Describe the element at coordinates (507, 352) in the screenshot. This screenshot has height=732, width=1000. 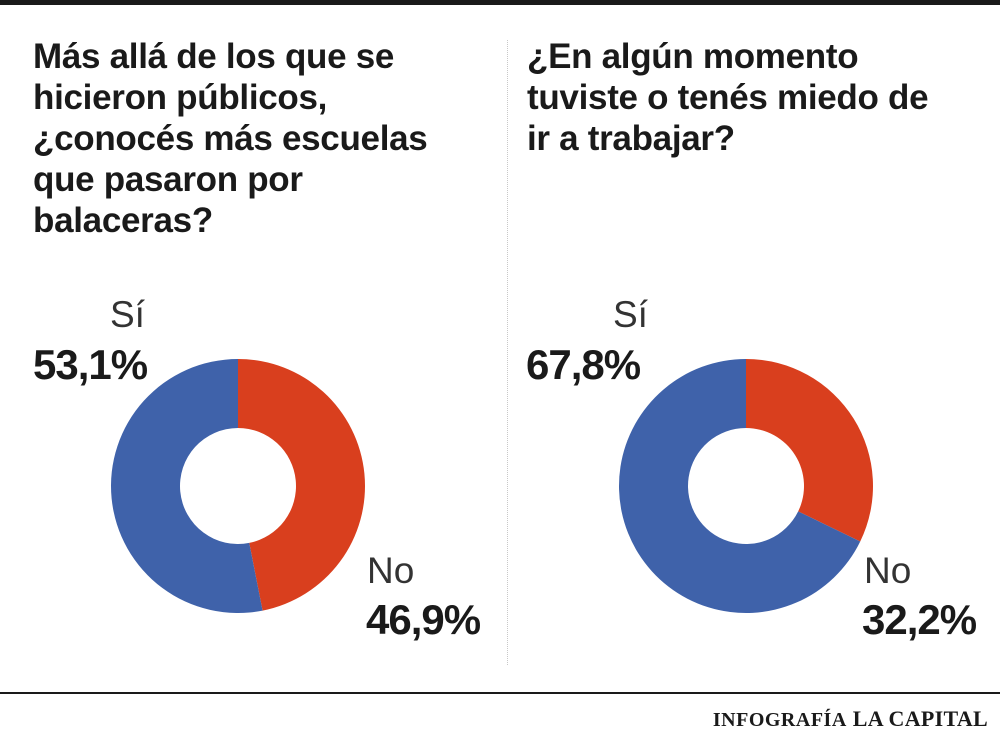
I see `column-divider` at that location.